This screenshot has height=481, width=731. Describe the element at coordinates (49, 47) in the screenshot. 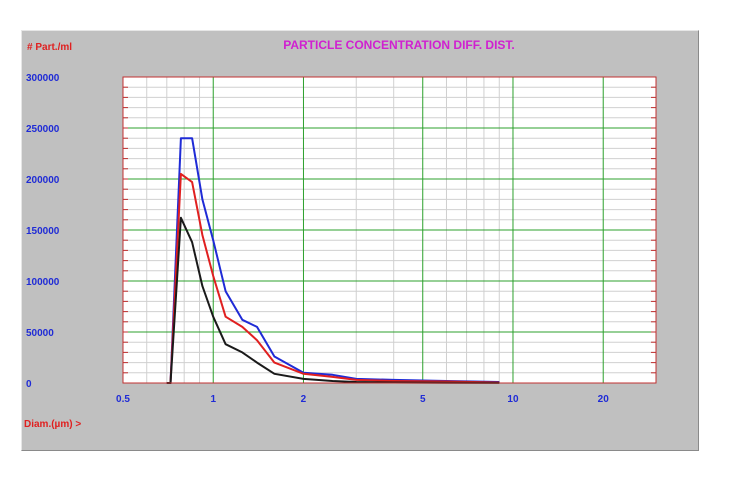

I see `y-axis-title: # Part./ml` at that location.